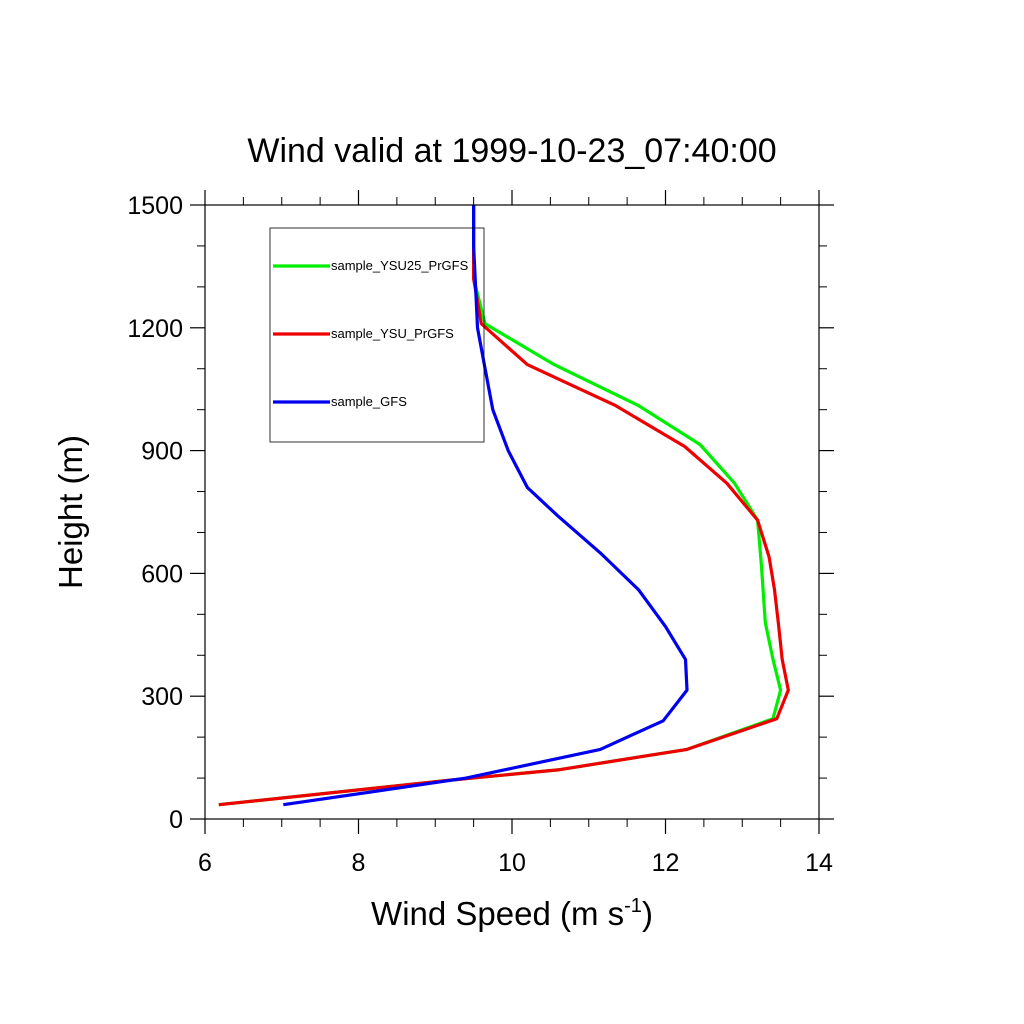 Image resolution: width=1024 pixels, height=1024 pixels. What do you see at coordinates (819, 863) in the screenshot?
I see `x-tick-label: 14` at bounding box center [819, 863].